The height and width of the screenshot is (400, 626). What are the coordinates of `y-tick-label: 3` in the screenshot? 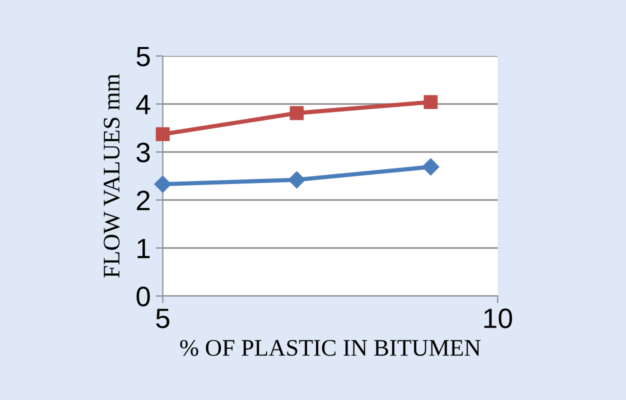 It's located at (143, 152).